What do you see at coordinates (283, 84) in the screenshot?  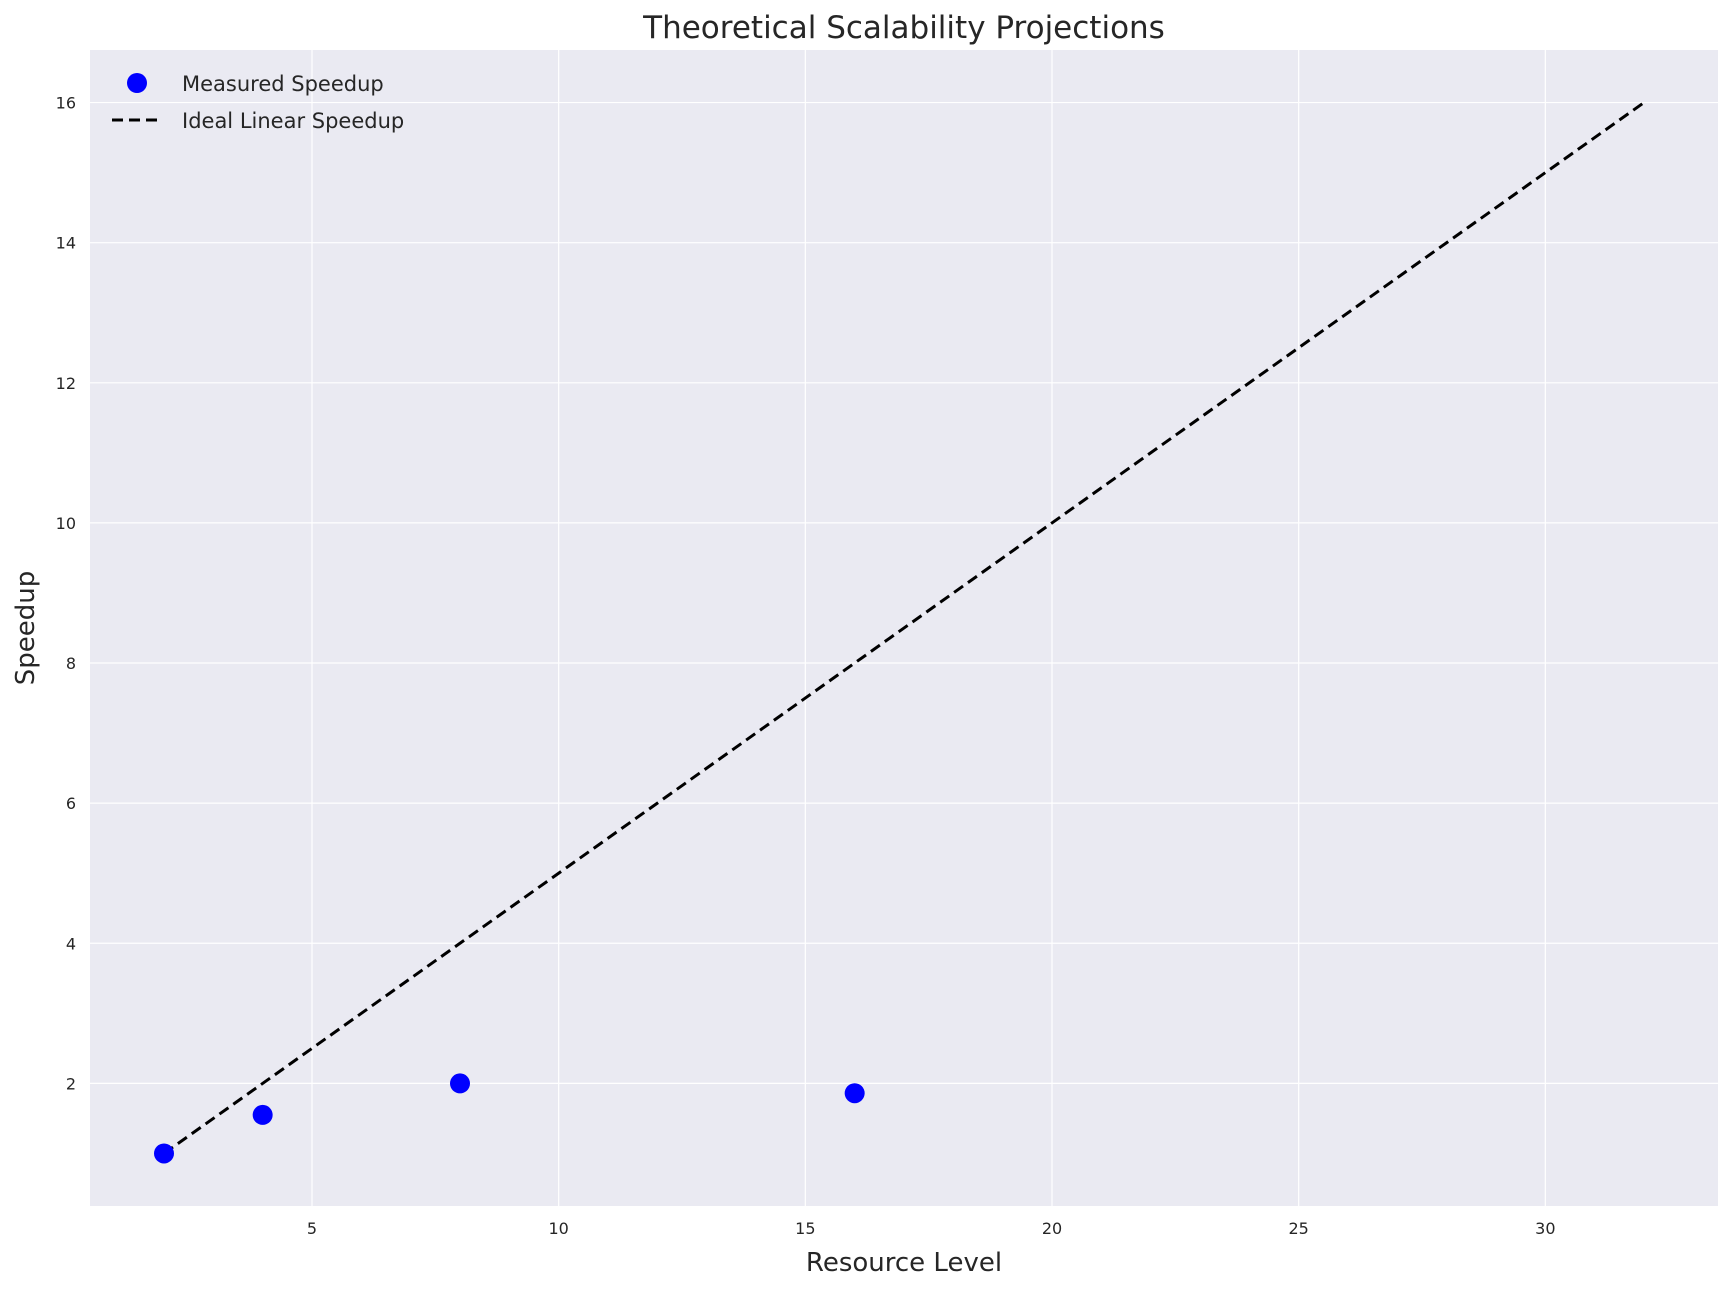 I see `legend-label-measured: Measured Speedup` at bounding box center [283, 84].